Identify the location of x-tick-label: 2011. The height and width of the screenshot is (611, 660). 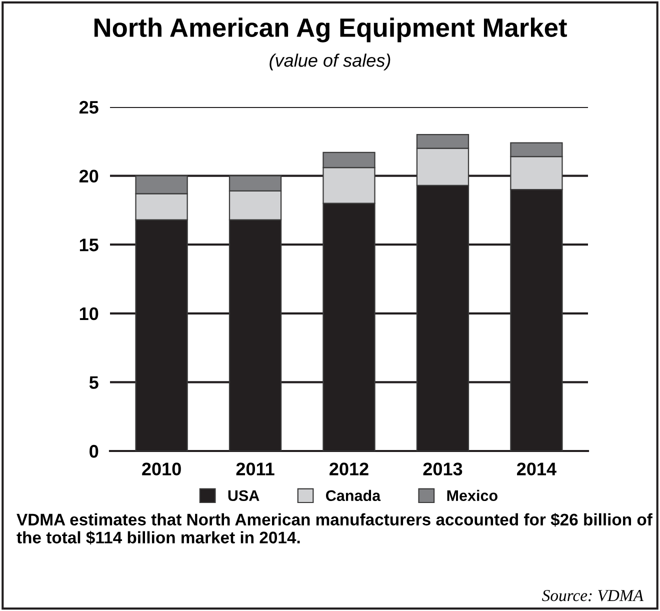
(255, 469).